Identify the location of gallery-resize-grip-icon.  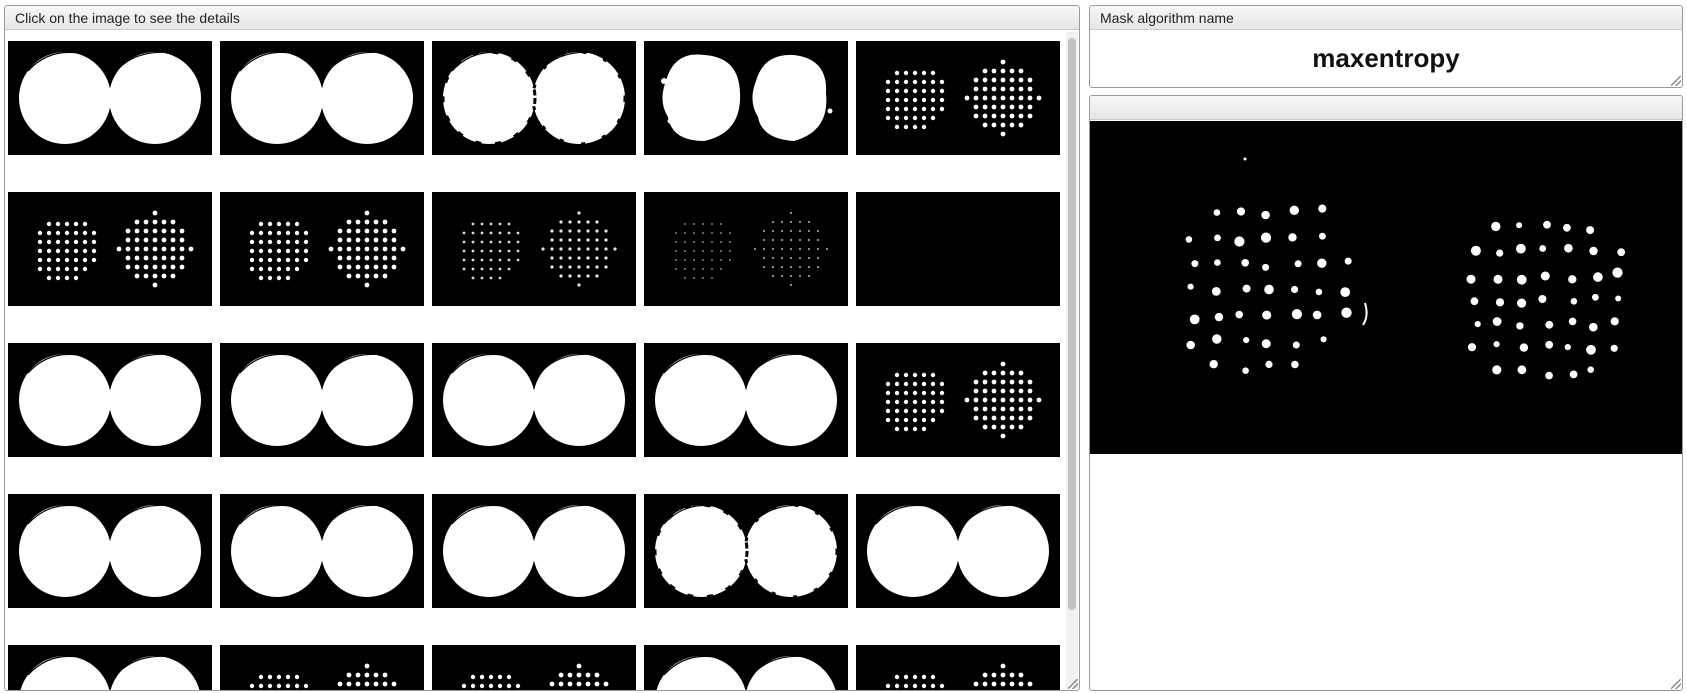
(1073, 684).